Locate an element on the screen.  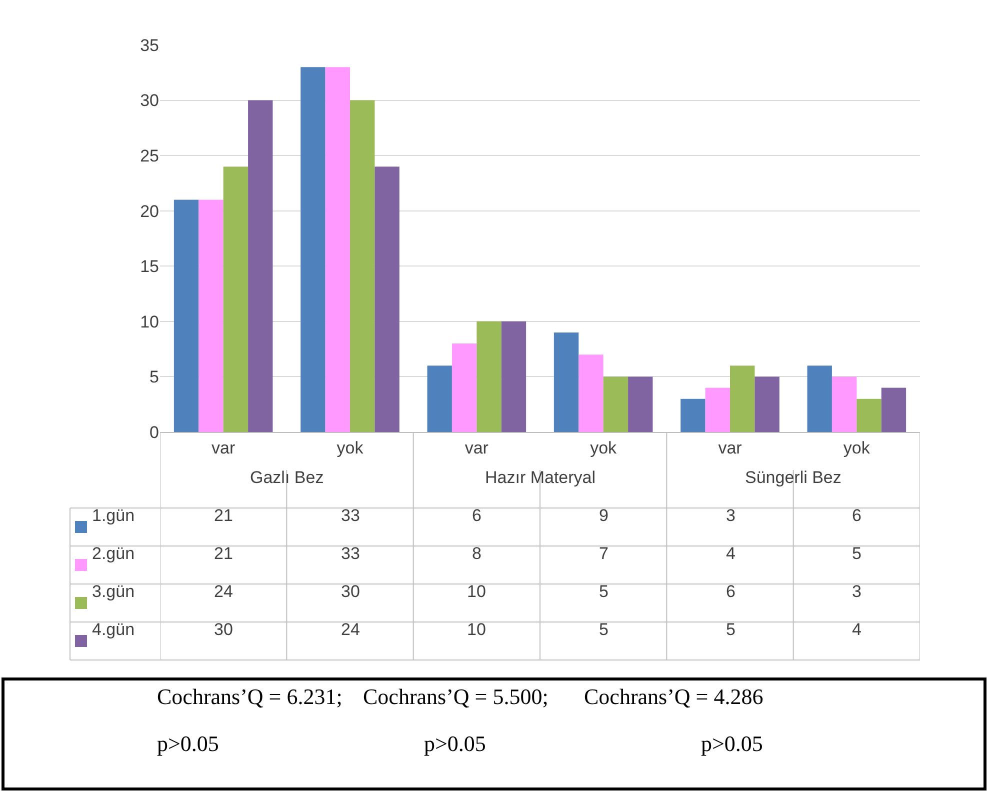
y-tick-label: 35 is located at coordinates (149, 45).